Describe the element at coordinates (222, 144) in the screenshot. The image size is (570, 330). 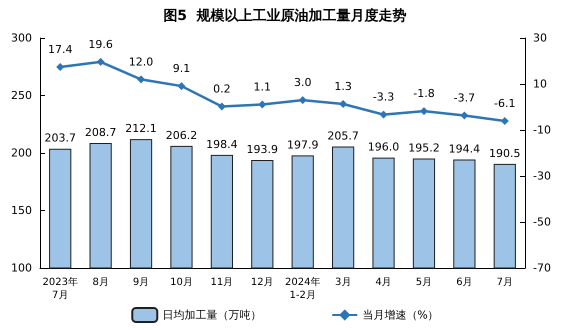
I see `data-label: 198.4` at that location.